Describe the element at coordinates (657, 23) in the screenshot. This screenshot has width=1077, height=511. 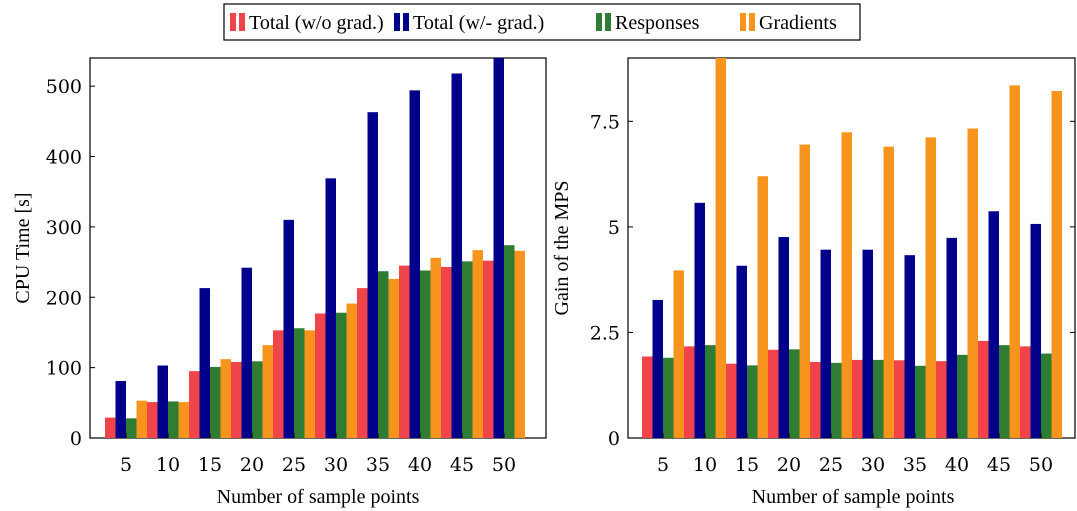
I see `legend-label: Responses` at that location.